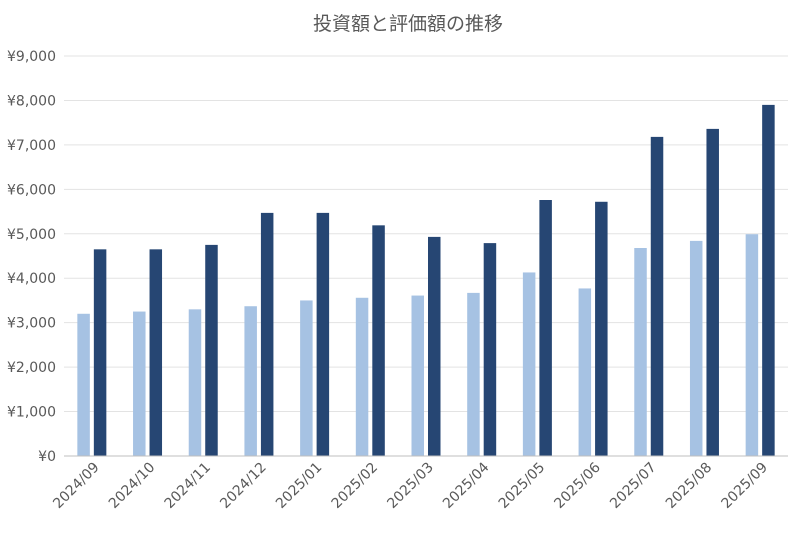  What do you see at coordinates (31, 324) in the screenshot?
I see `y-tick-label: ¥3,000` at bounding box center [31, 324].